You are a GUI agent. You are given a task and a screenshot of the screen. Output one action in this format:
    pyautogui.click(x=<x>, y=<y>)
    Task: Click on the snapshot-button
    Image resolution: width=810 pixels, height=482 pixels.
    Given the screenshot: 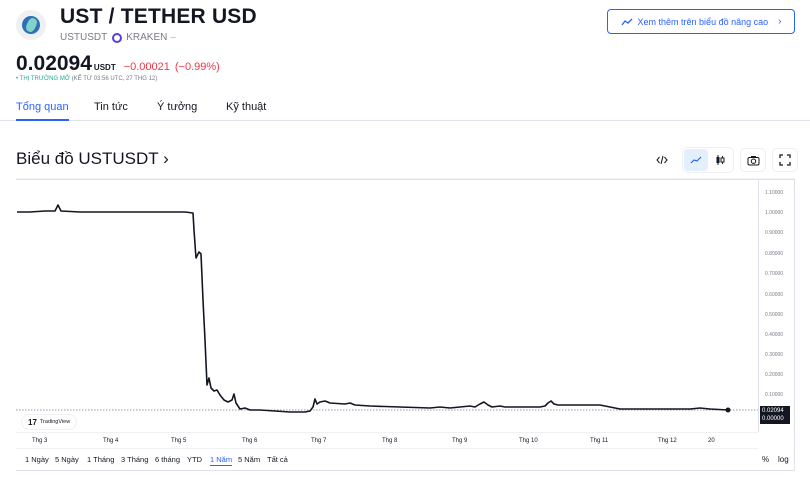 What is the action you would take?
    pyautogui.click(x=753, y=160)
    